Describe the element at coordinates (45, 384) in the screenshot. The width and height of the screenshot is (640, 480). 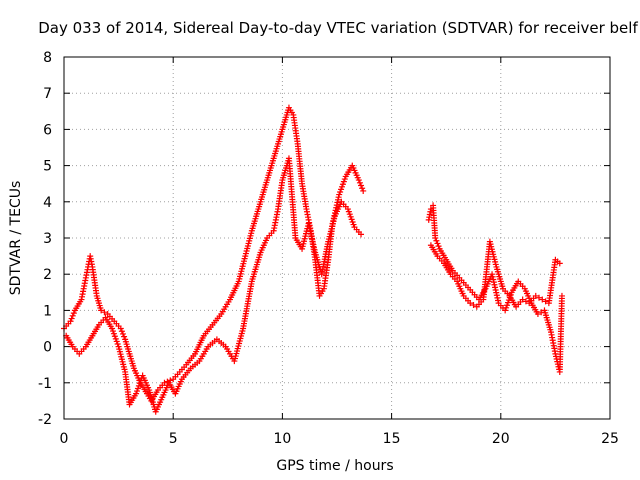
I see `y-tick-label: -1` at that location.